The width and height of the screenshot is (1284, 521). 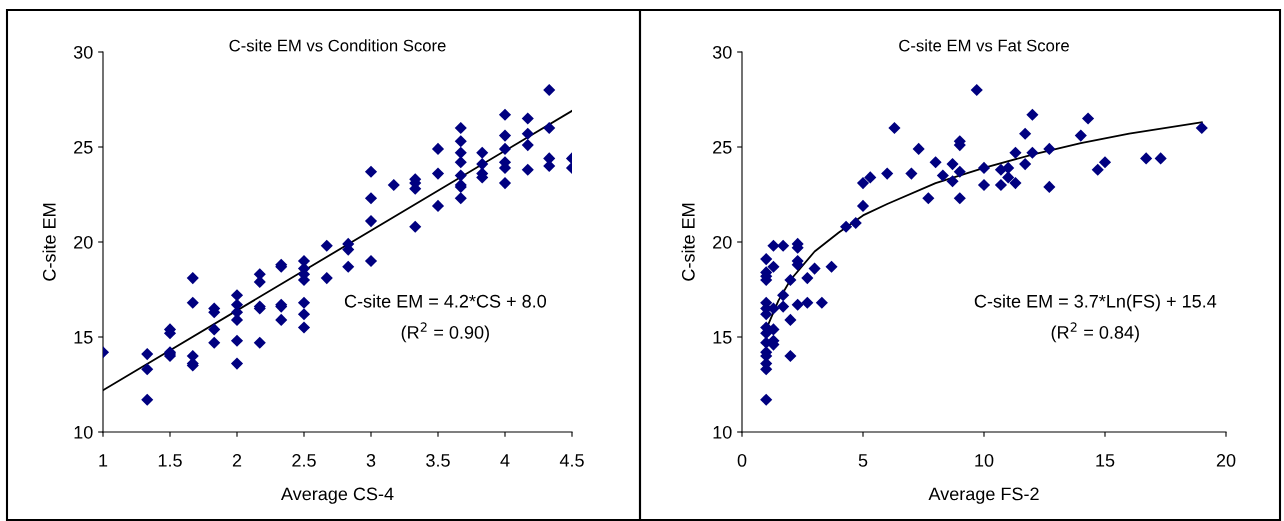 I want to click on x-tick-label: 3.5, so click(x=438, y=460).